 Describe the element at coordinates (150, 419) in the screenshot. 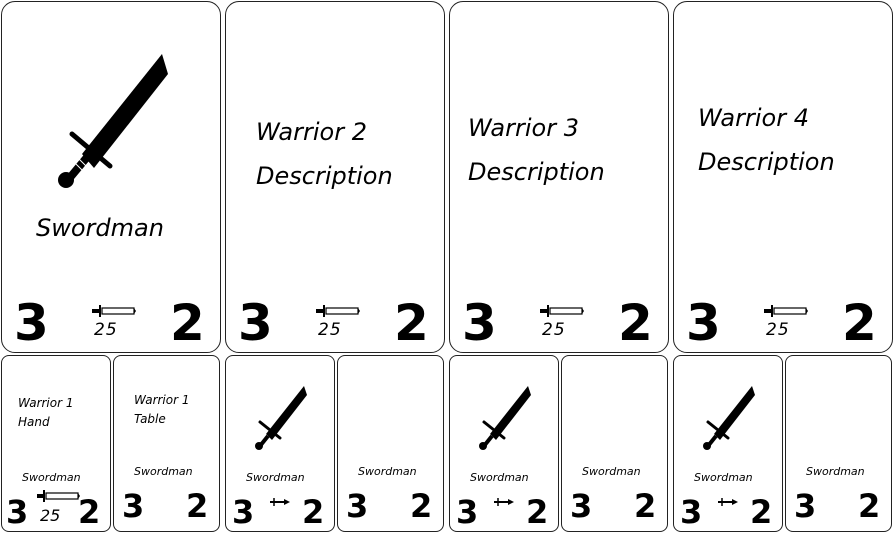

I see `card-label-line2: Table` at that location.